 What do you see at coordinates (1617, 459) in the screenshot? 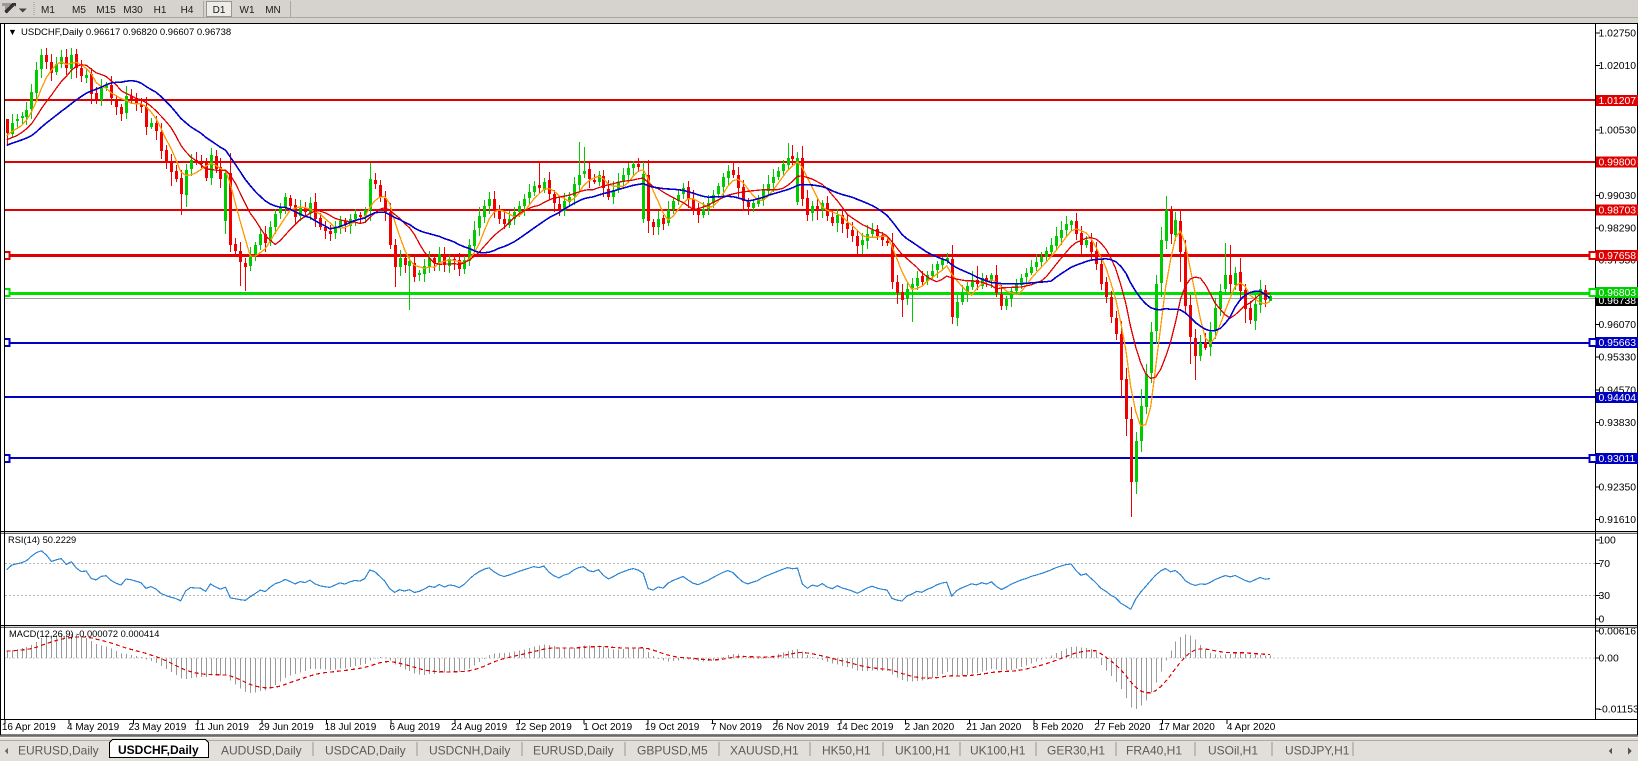
I see `svg-text: 0.93011` at bounding box center [1617, 459].